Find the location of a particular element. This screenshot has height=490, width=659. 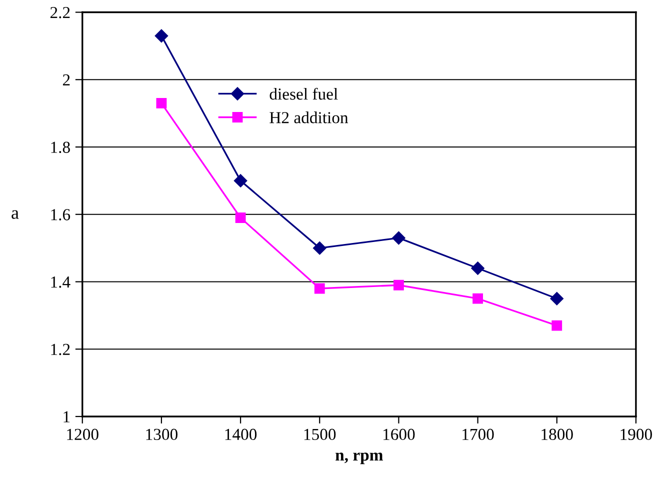

x-axis-title: n, rpm is located at coordinates (359, 458).